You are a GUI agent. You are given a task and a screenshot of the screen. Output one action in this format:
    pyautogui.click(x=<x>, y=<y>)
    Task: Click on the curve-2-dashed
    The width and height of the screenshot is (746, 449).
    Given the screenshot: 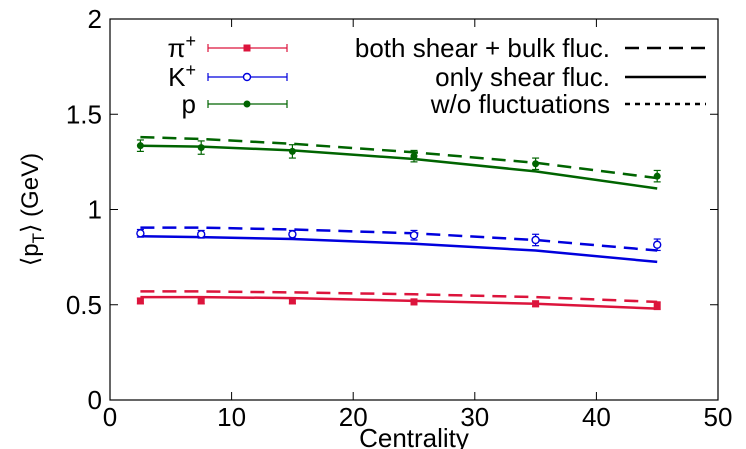 What is the action you would take?
    pyautogui.click(x=399, y=239)
    